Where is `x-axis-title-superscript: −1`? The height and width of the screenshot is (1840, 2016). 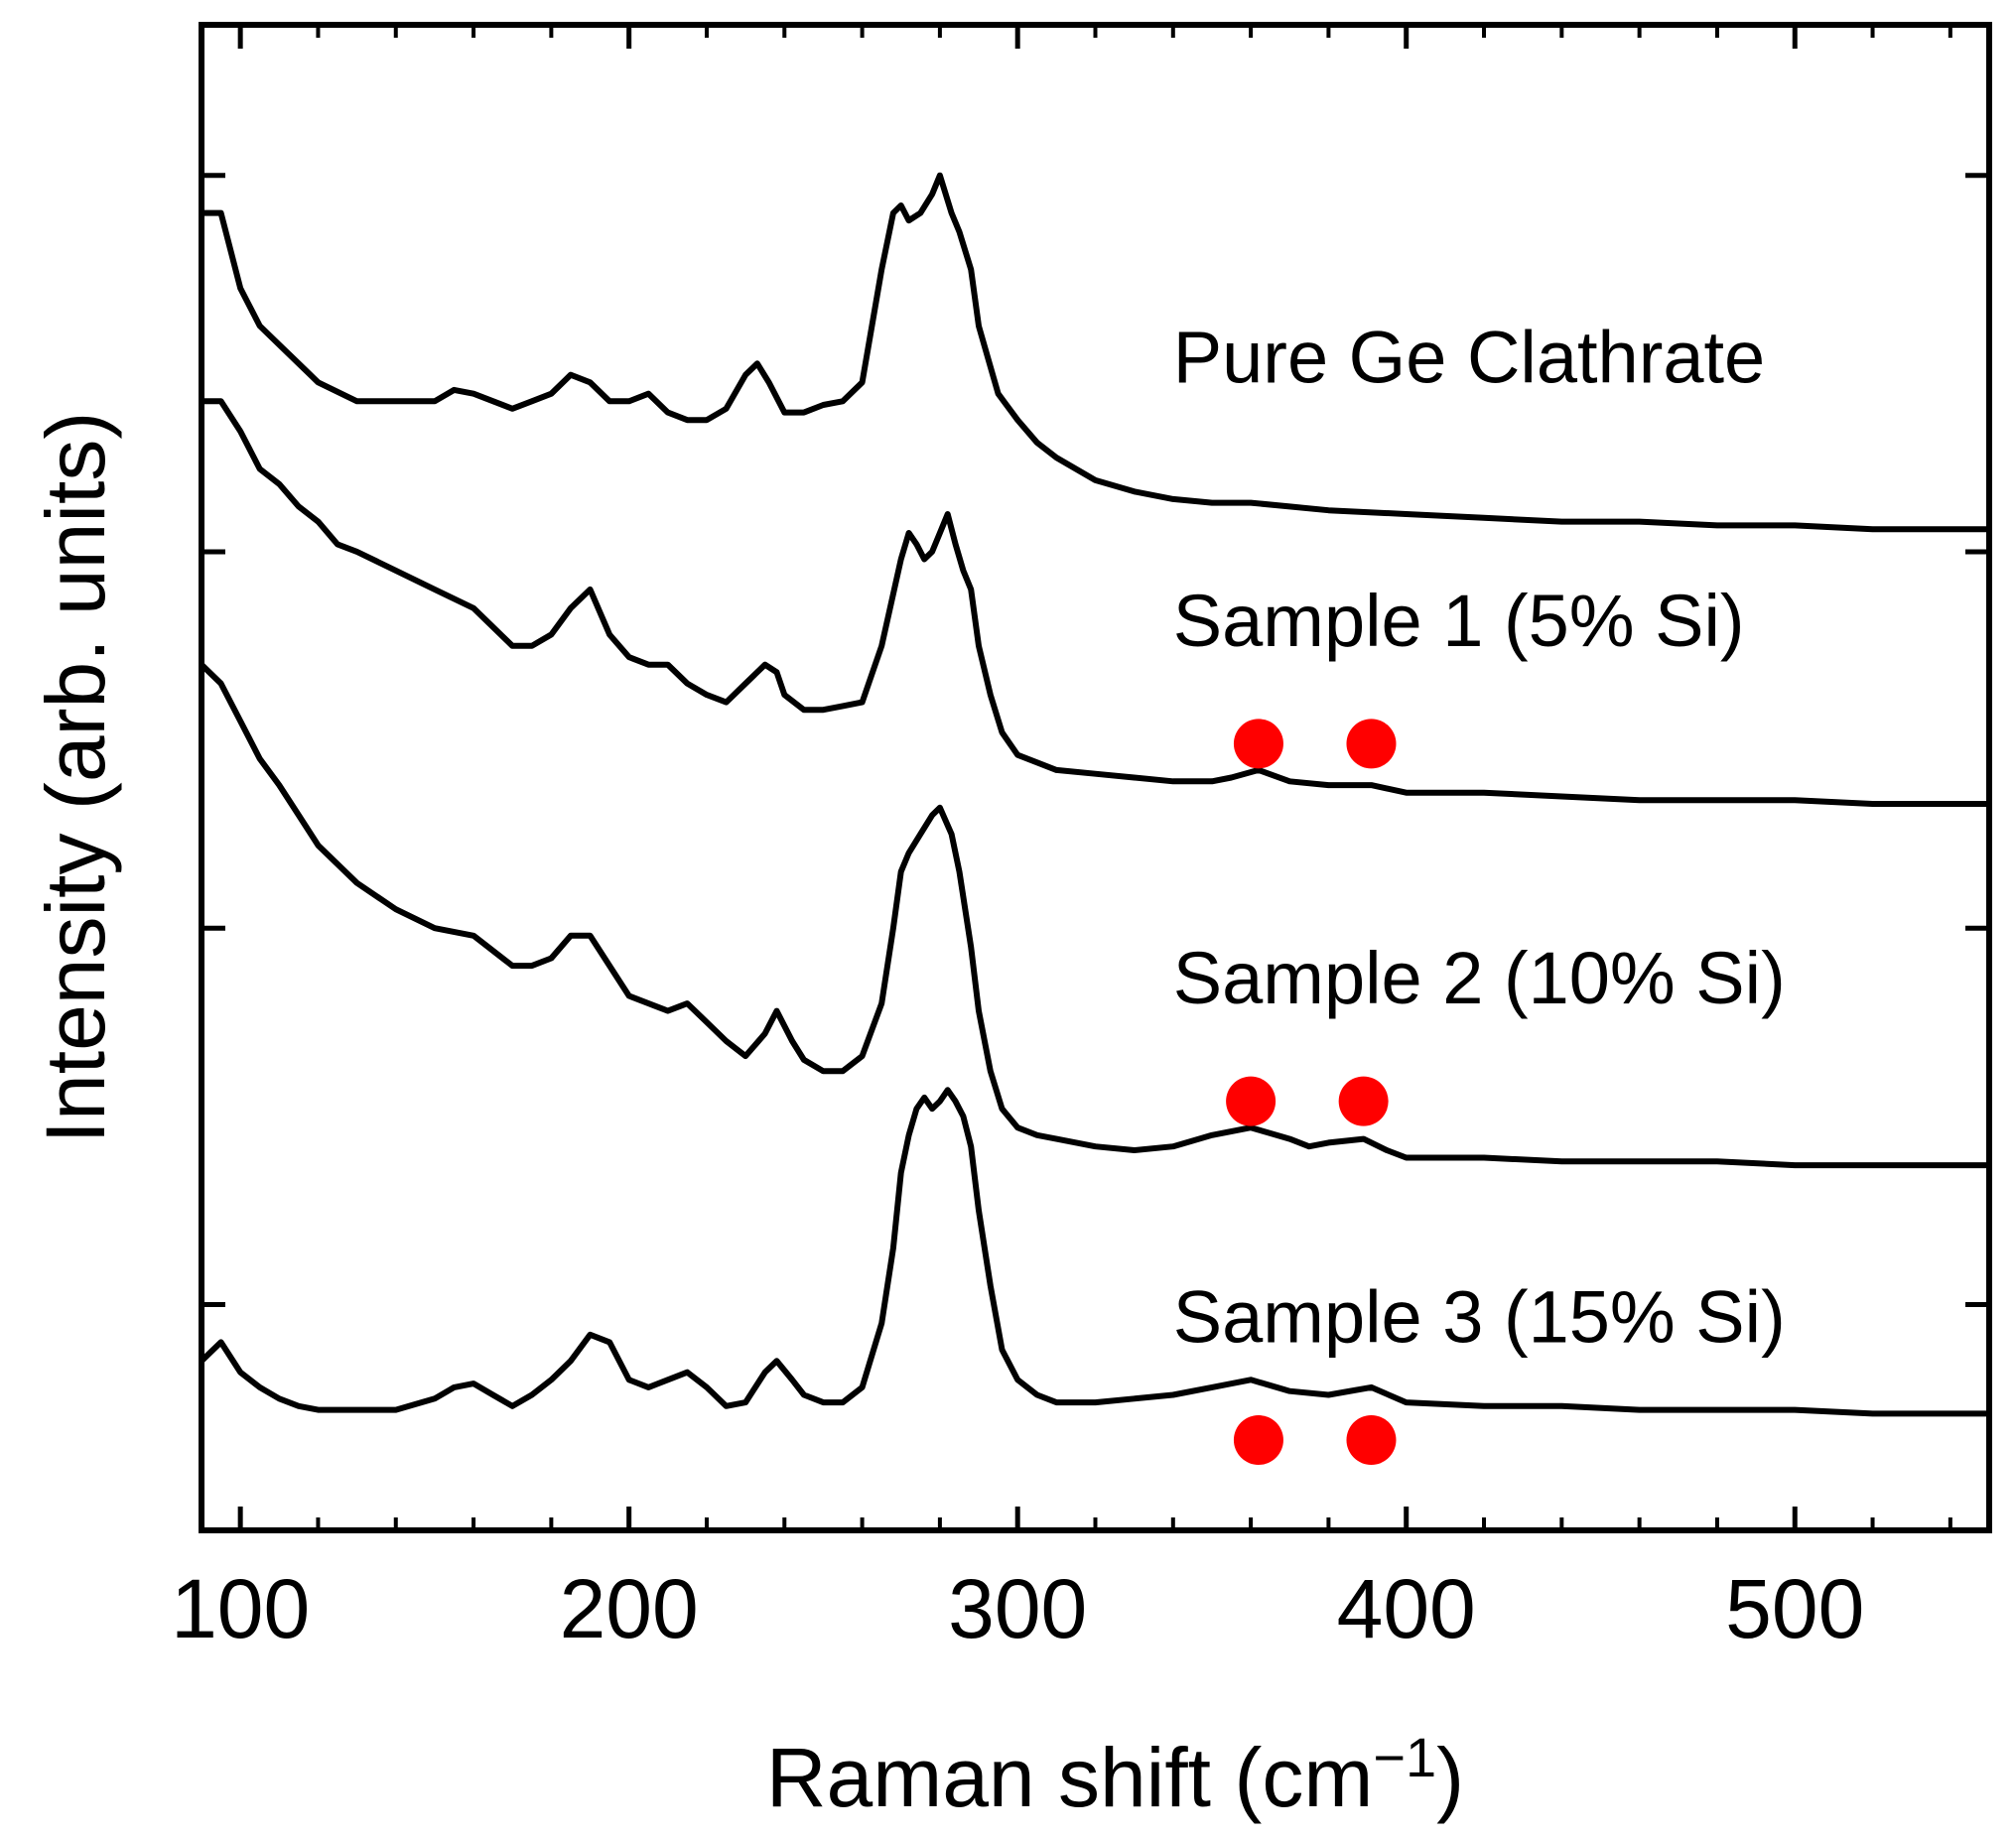 x-axis-title-superscript: −1 is located at coordinates (1404, 1757).